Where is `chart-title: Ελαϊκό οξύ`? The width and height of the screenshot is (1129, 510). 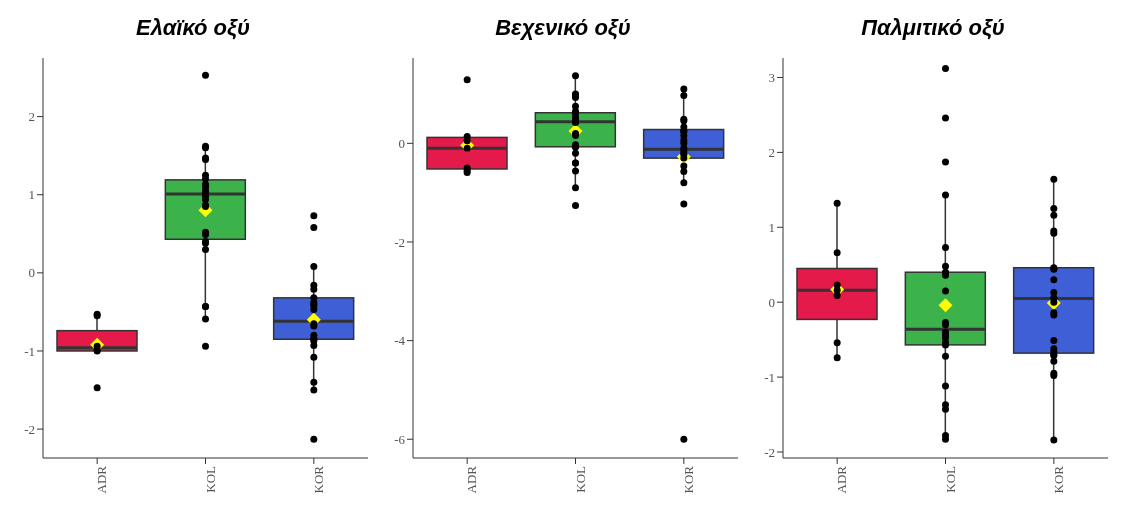
chart-title: Ελαϊκό οξύ is located at coordinates (193, 28).